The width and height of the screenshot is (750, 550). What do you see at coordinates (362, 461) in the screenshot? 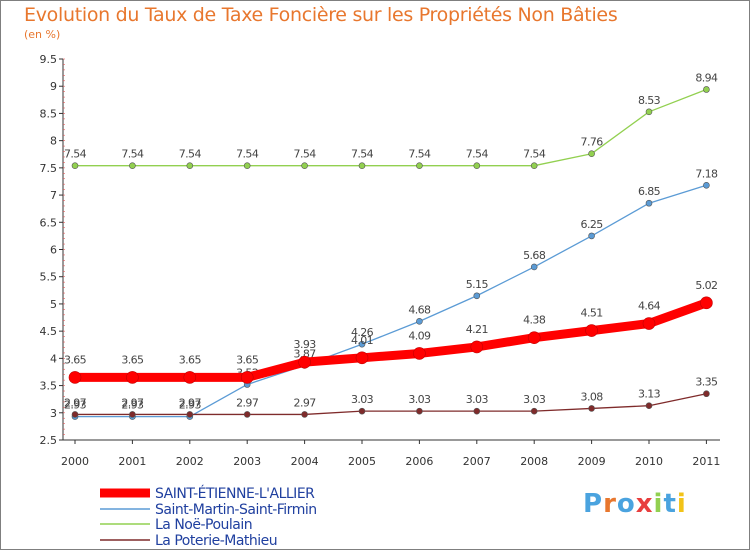
I see `x-tick-label: 2005` at bounding box center [362, 461].